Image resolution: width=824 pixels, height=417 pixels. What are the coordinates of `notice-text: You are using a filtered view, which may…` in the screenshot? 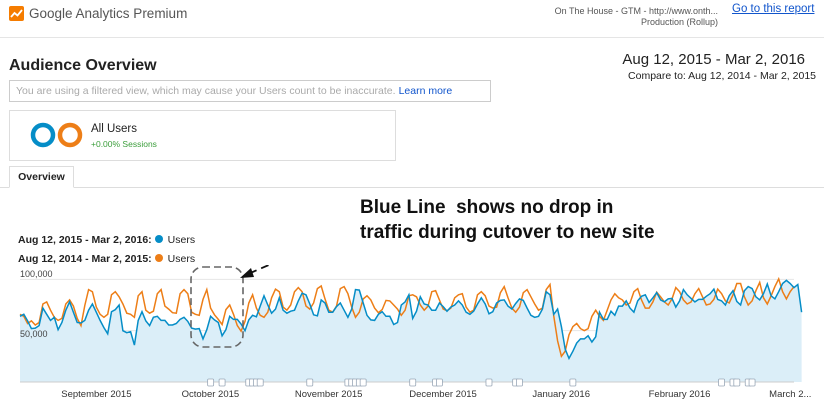 It's located at (206, 91).